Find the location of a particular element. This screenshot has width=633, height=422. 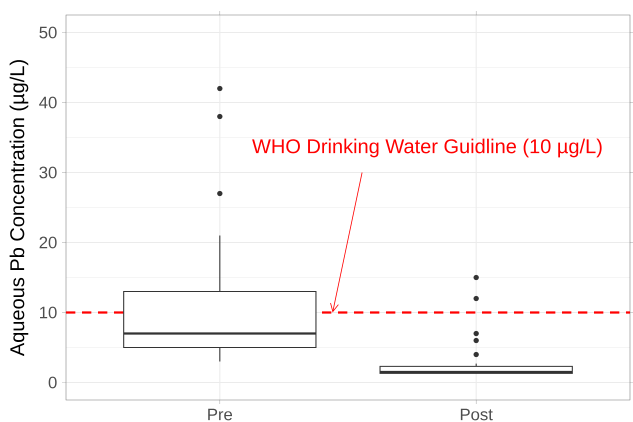

ref-line-label: WHO Drinking Water Guidline (10 µg/L) is located at coordinates (427, 148).